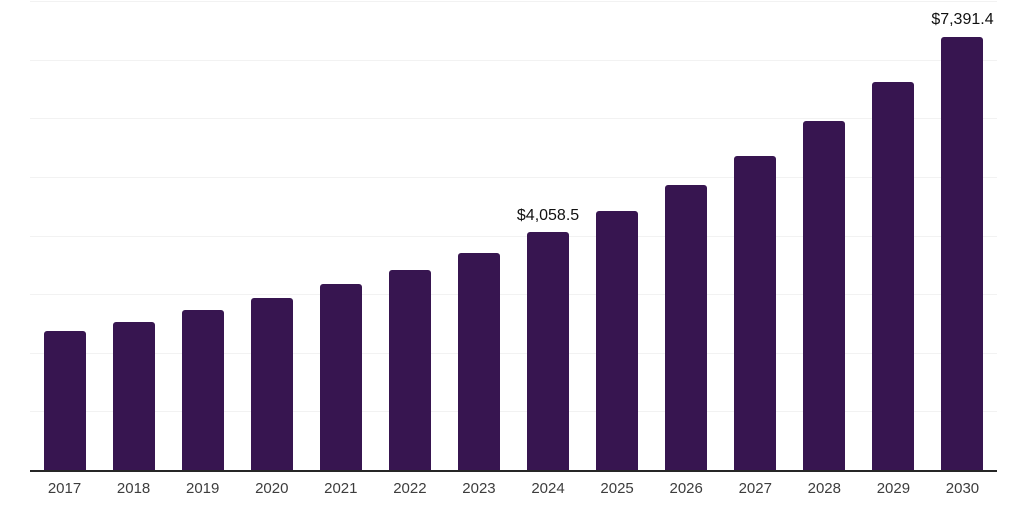  What do you see at coordinates (962, 488) in the screenshot?
I see `x-axis-label-2030: 2030` at bounding box center [962, 488].